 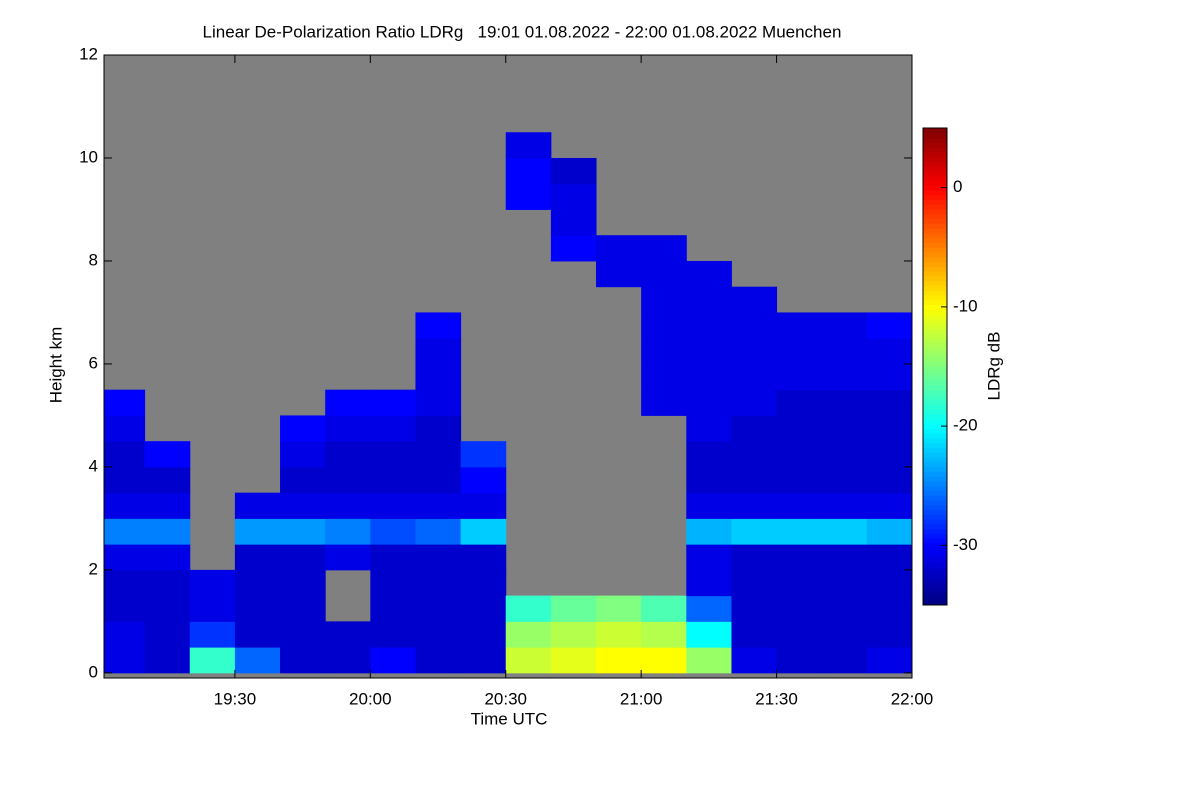 I want to click on colorbar-tick-label: -10, so click(x=965, y=305).